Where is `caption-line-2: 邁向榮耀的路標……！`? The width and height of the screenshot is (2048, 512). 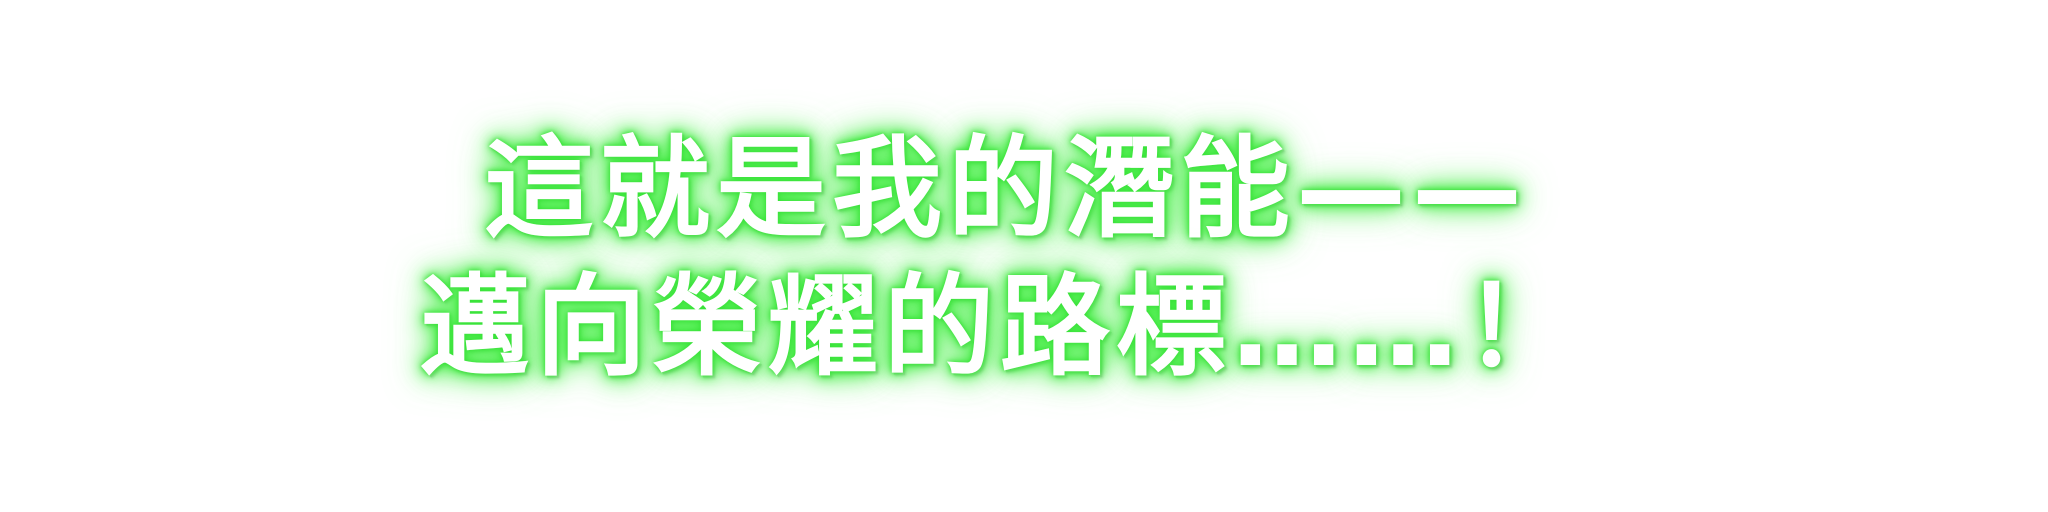 caption-line-2: 邁向榮耀的路標……！ is located at coordinates (1000, 327).